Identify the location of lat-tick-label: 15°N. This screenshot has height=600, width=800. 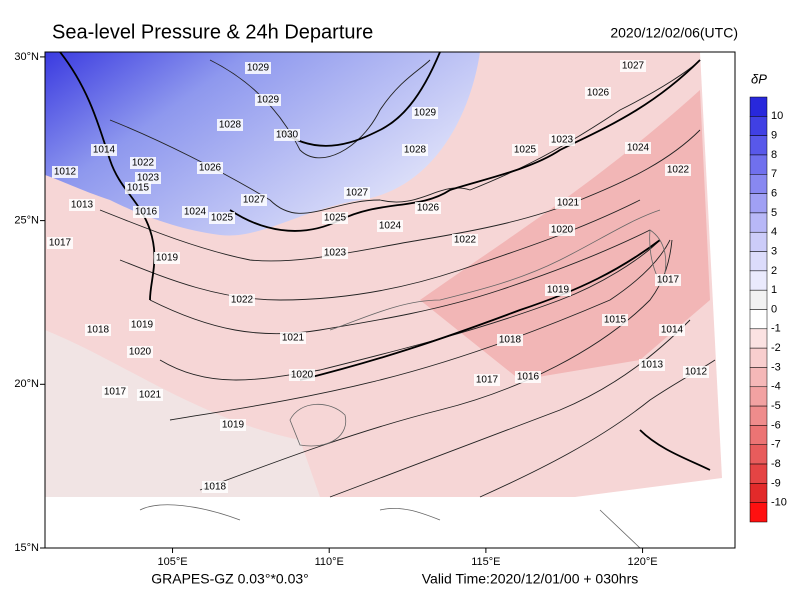
(26, 548).